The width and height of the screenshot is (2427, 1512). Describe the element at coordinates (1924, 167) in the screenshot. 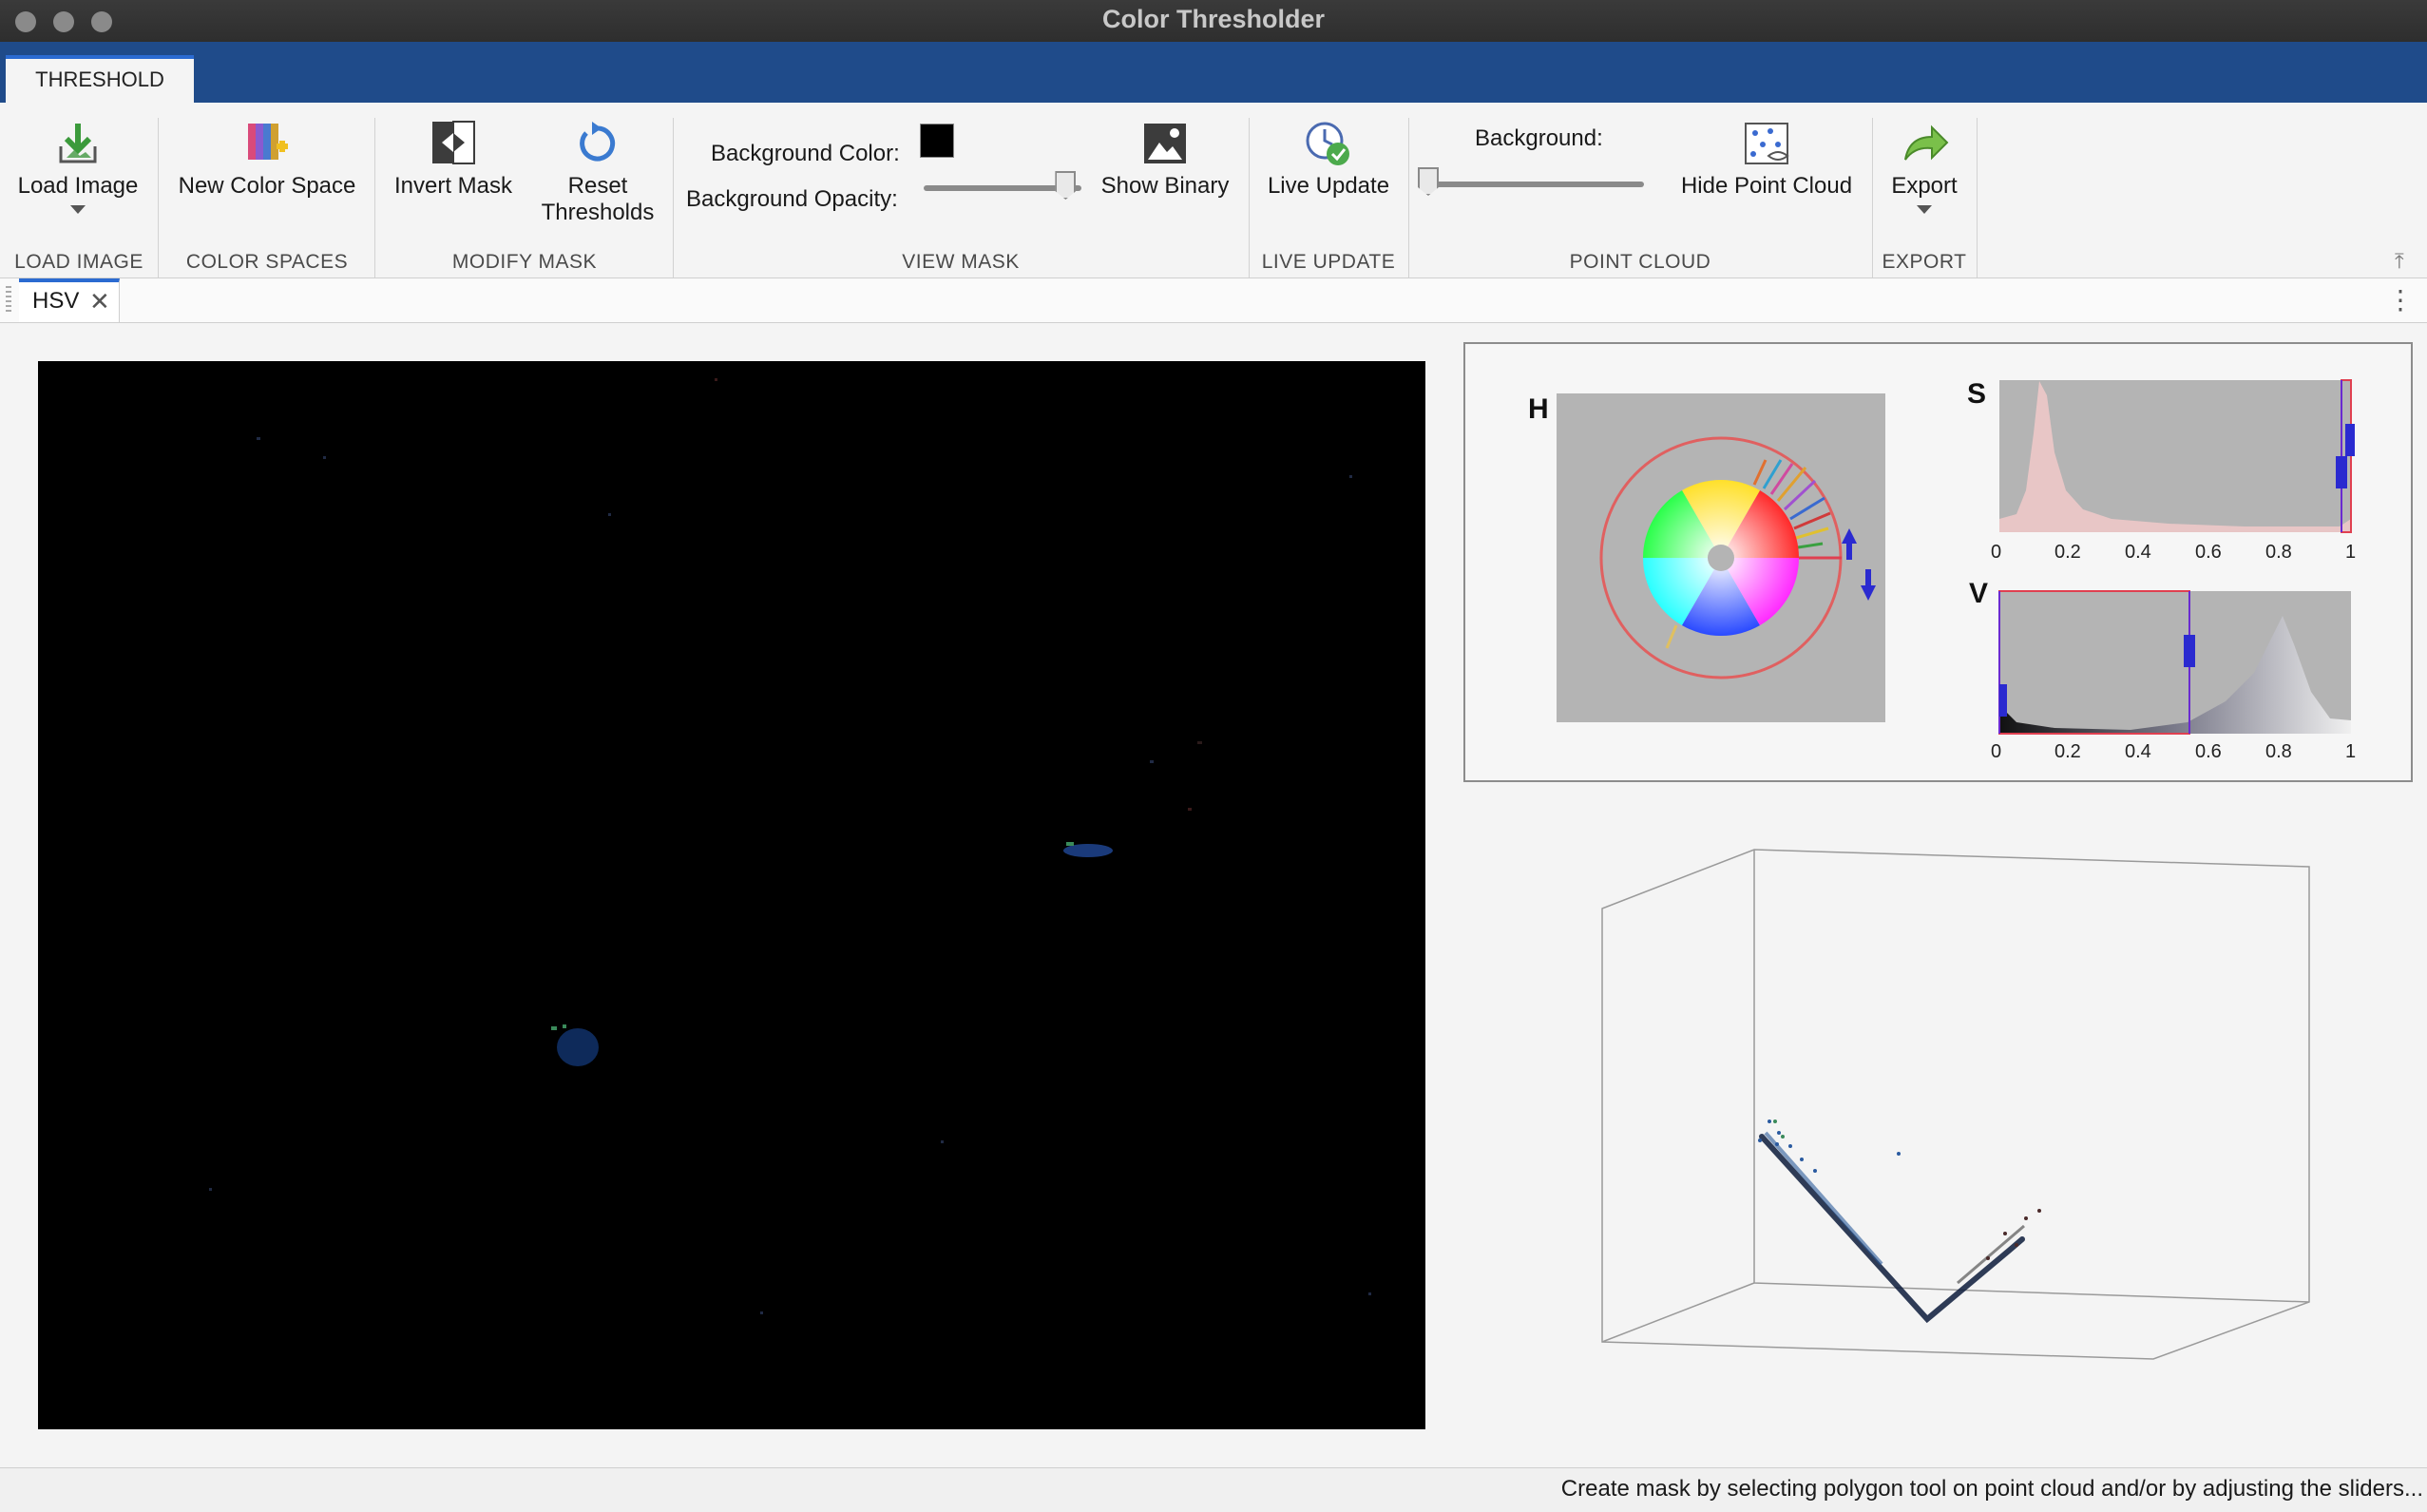

I see `export-button: Export` at that location.